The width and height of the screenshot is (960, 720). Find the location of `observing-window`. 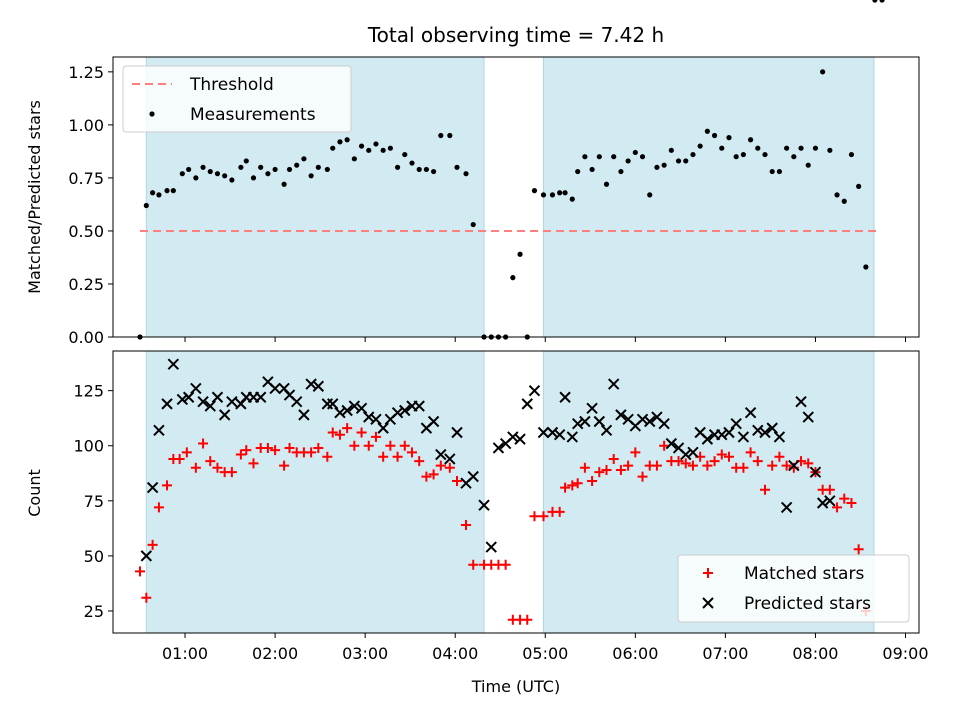

observing-window is located at coordinates (708, 197).